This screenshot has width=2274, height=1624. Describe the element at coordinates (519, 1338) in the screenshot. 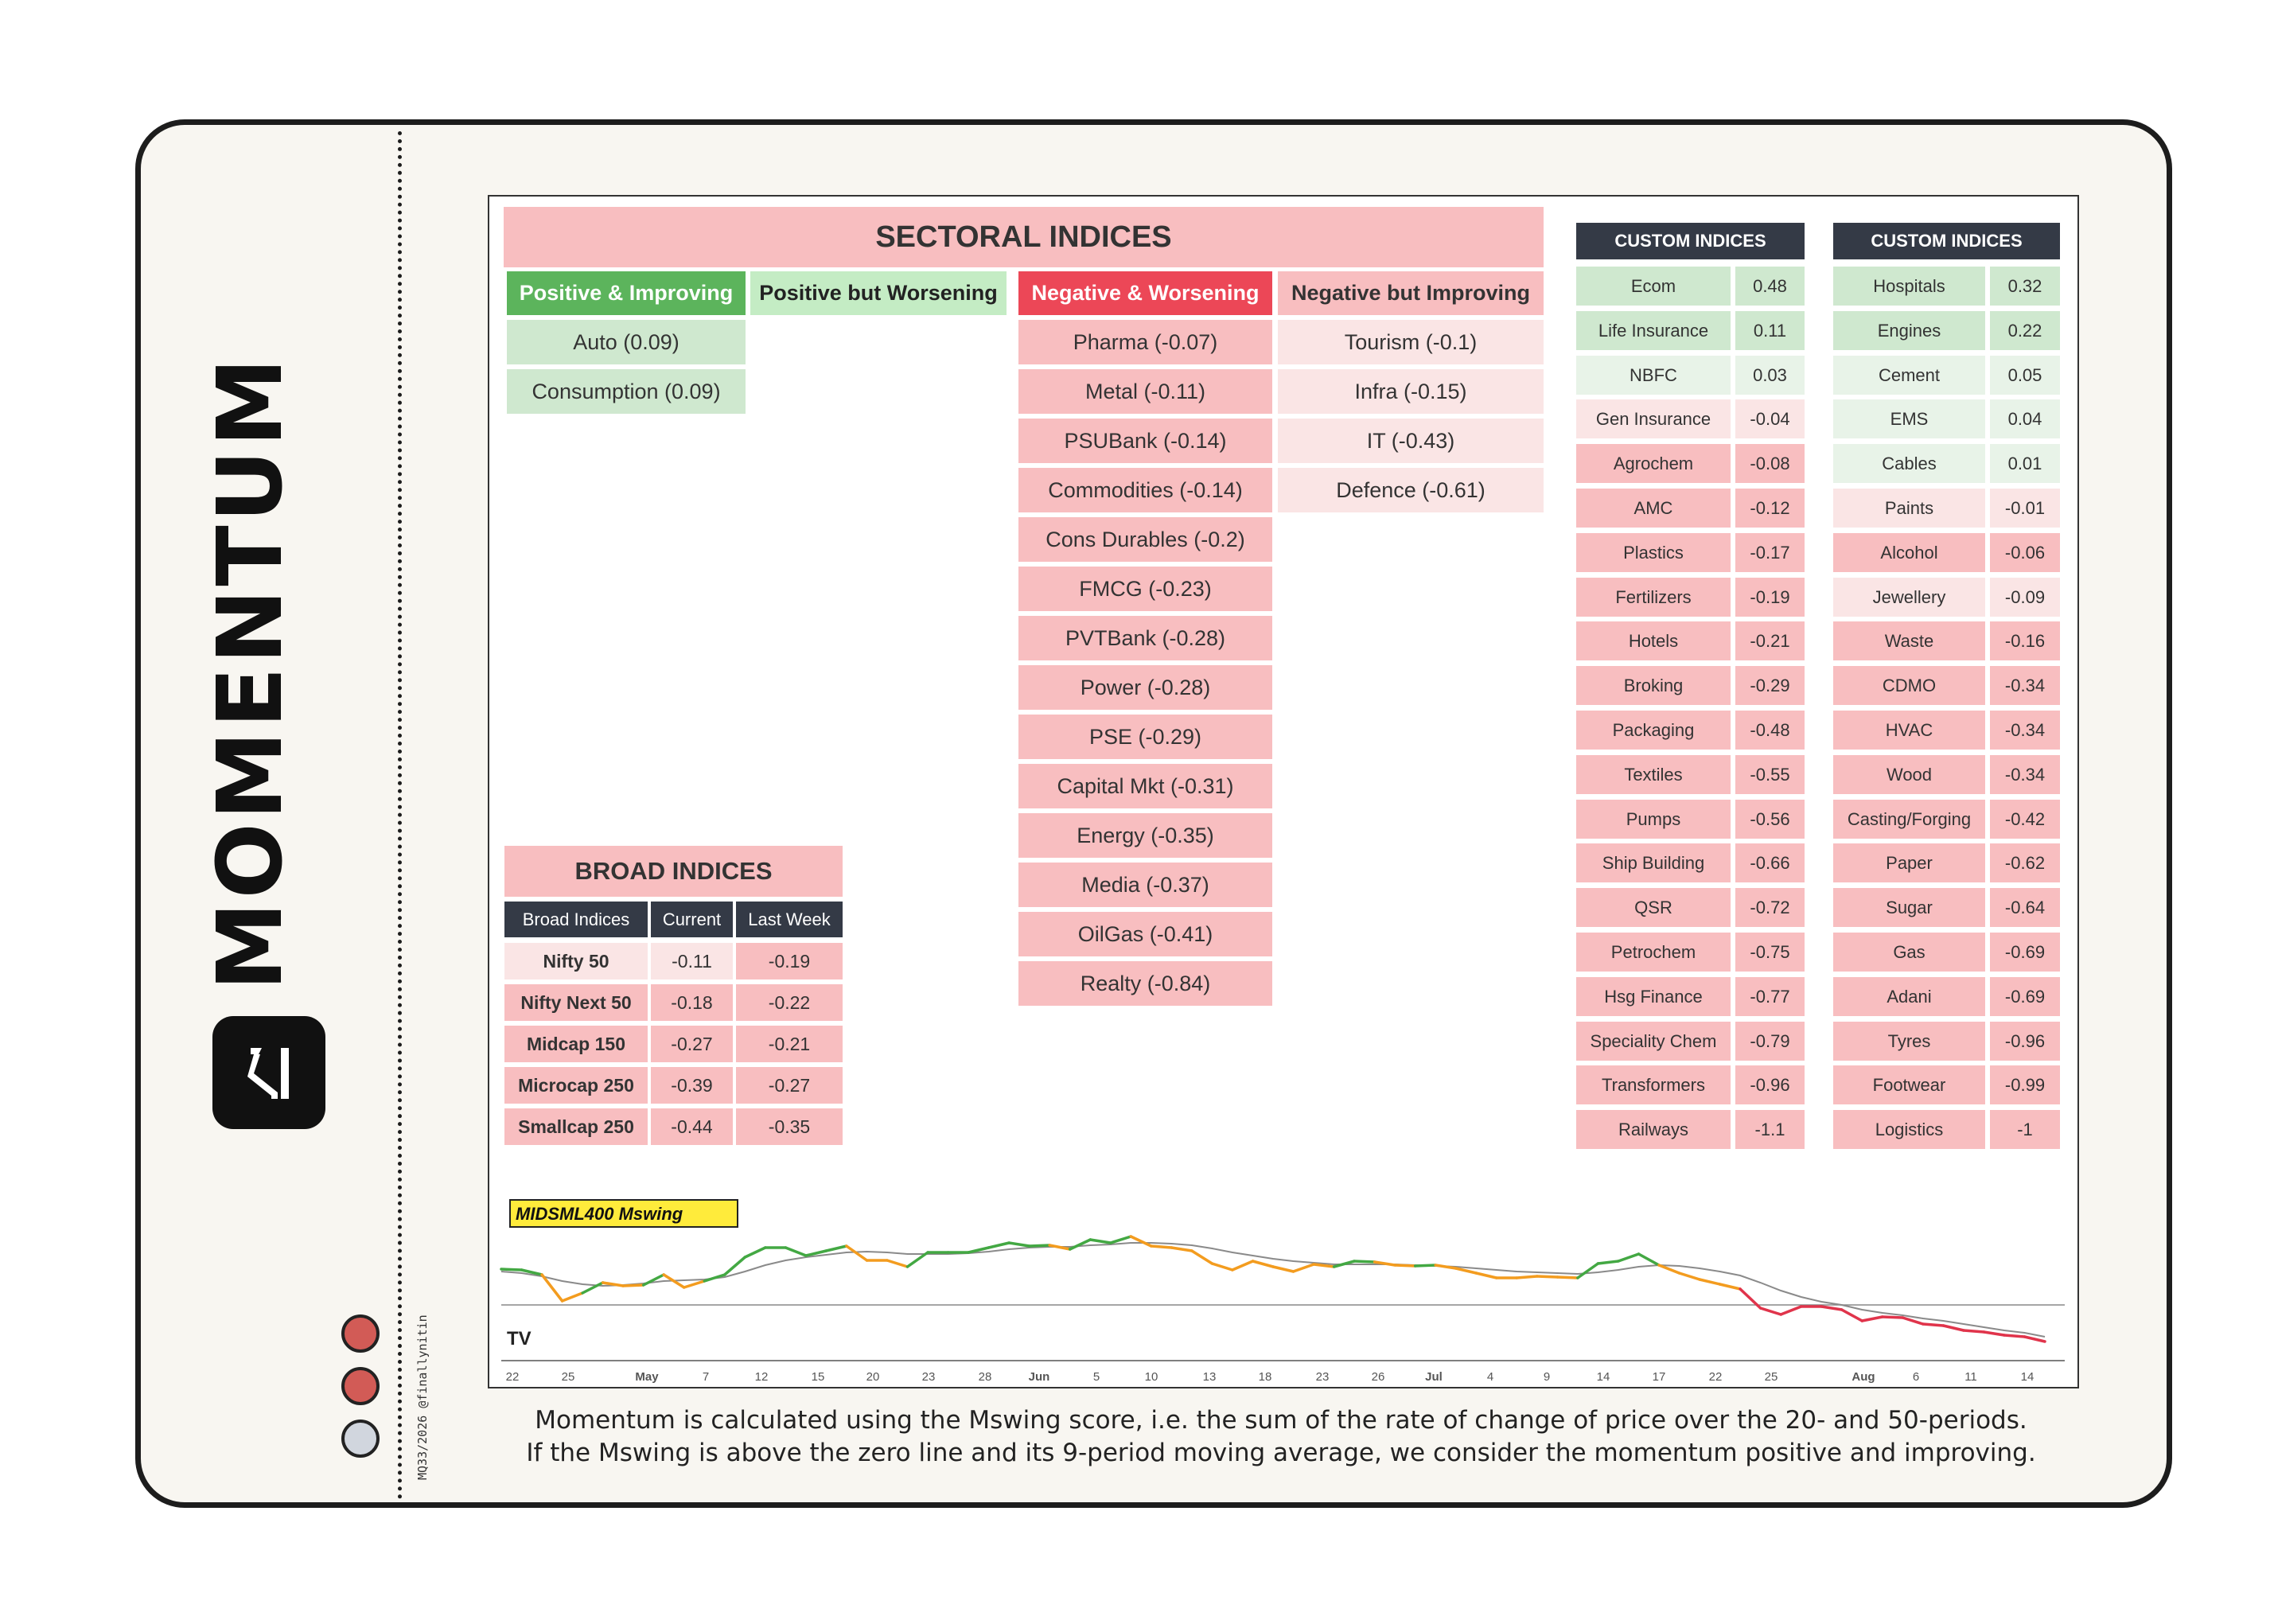

I see `tradingview-logo-icon: TV` at that location.